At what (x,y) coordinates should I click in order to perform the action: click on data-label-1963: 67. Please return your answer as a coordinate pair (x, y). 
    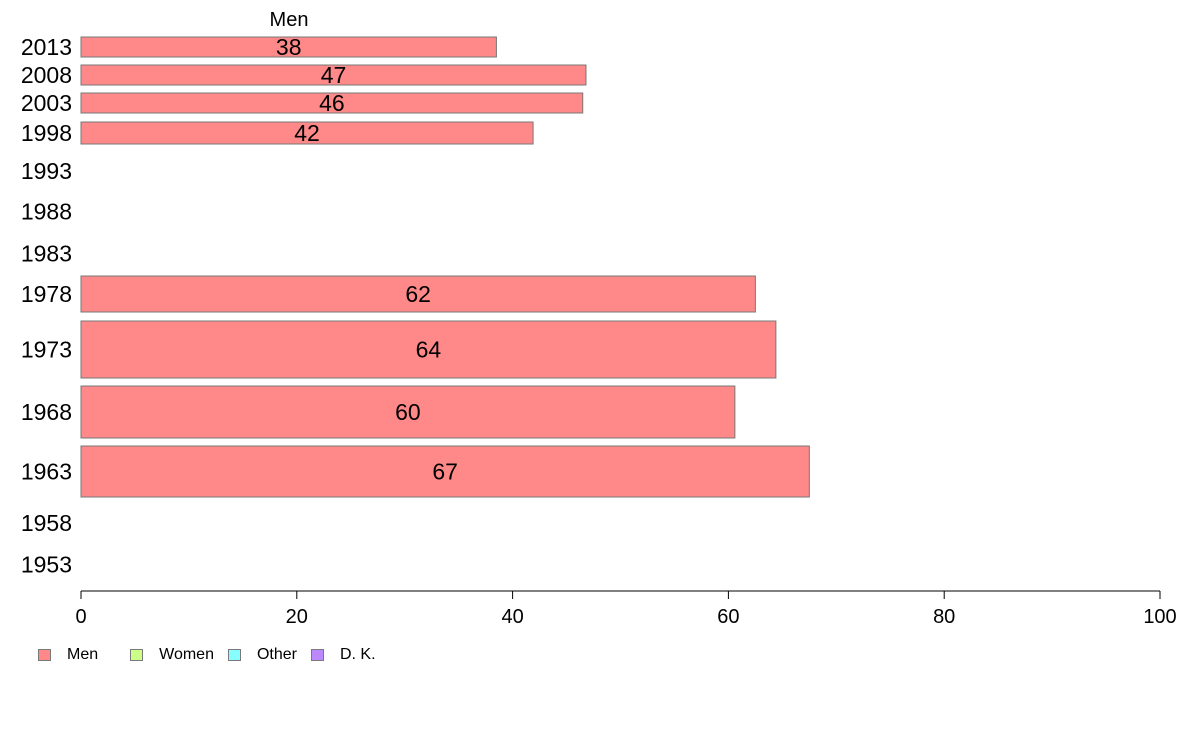
    Looking at the image, I should click on (445, 472).